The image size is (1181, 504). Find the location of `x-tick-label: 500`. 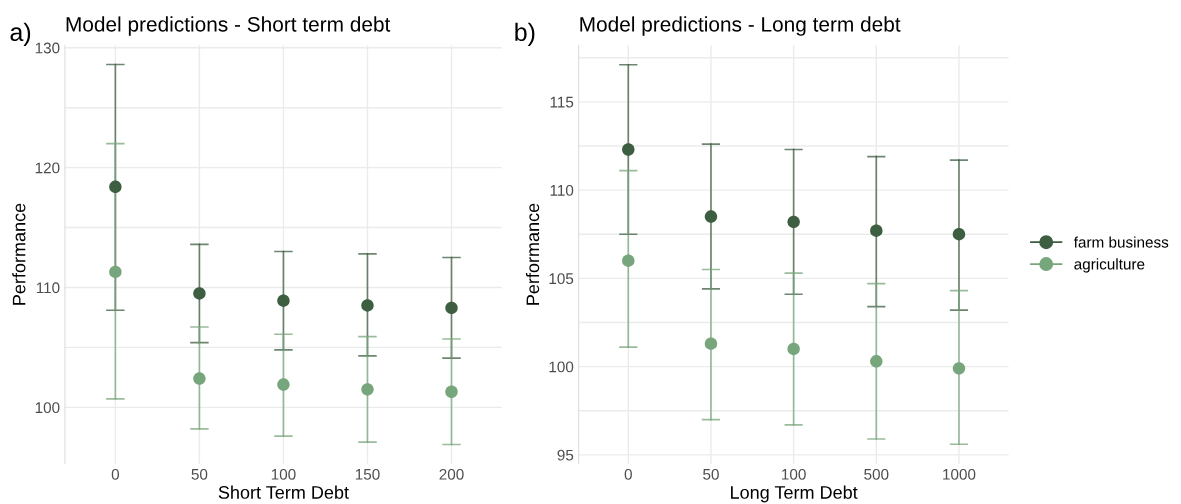

x-tick-label: 500 is located at coordinates (876, 474).